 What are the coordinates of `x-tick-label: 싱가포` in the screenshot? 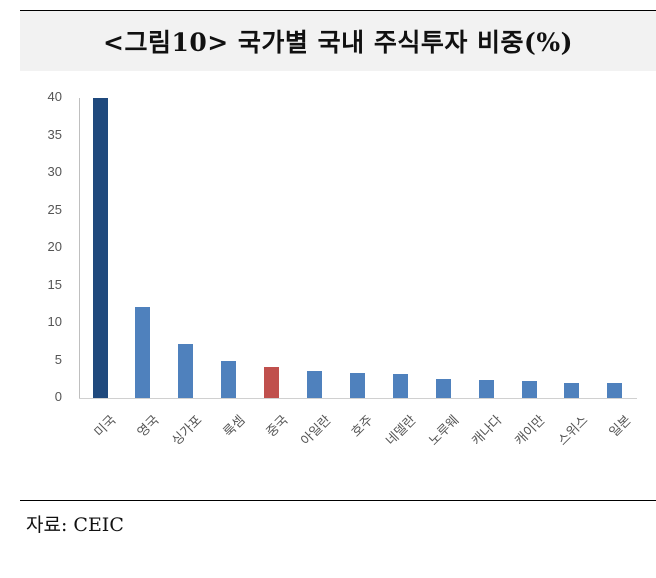 It's located at (187, 430).